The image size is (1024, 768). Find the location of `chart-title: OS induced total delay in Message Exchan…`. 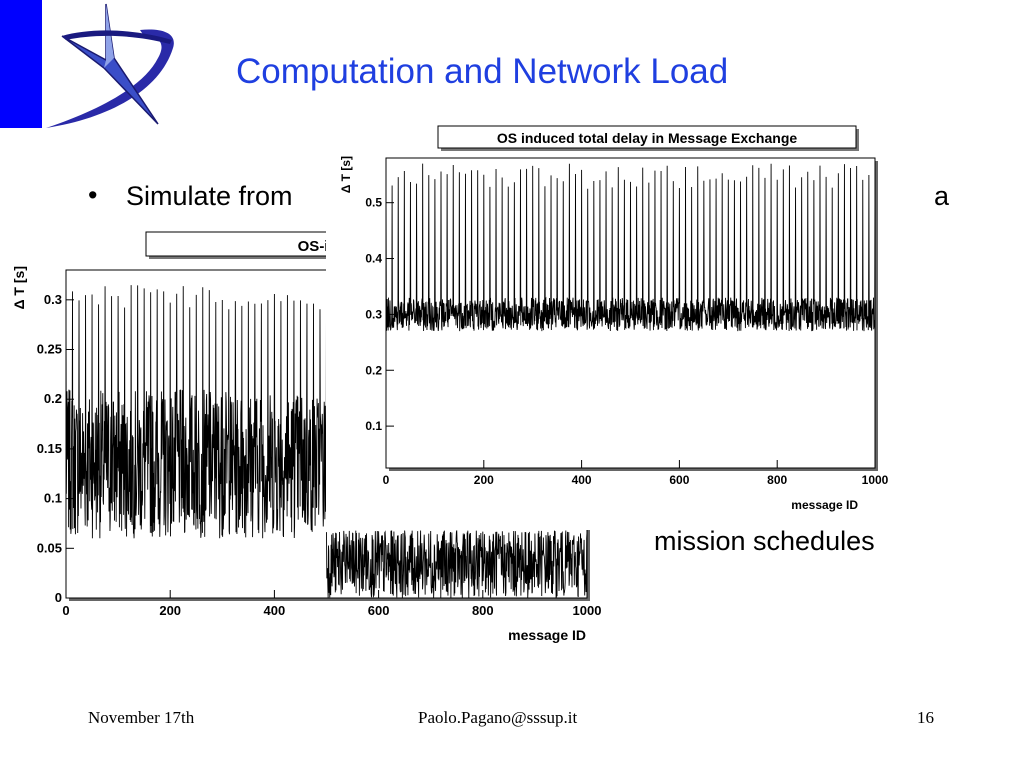

chart-title: OS induced total delay in Message Exchan… is located at coordinates (647, 138).